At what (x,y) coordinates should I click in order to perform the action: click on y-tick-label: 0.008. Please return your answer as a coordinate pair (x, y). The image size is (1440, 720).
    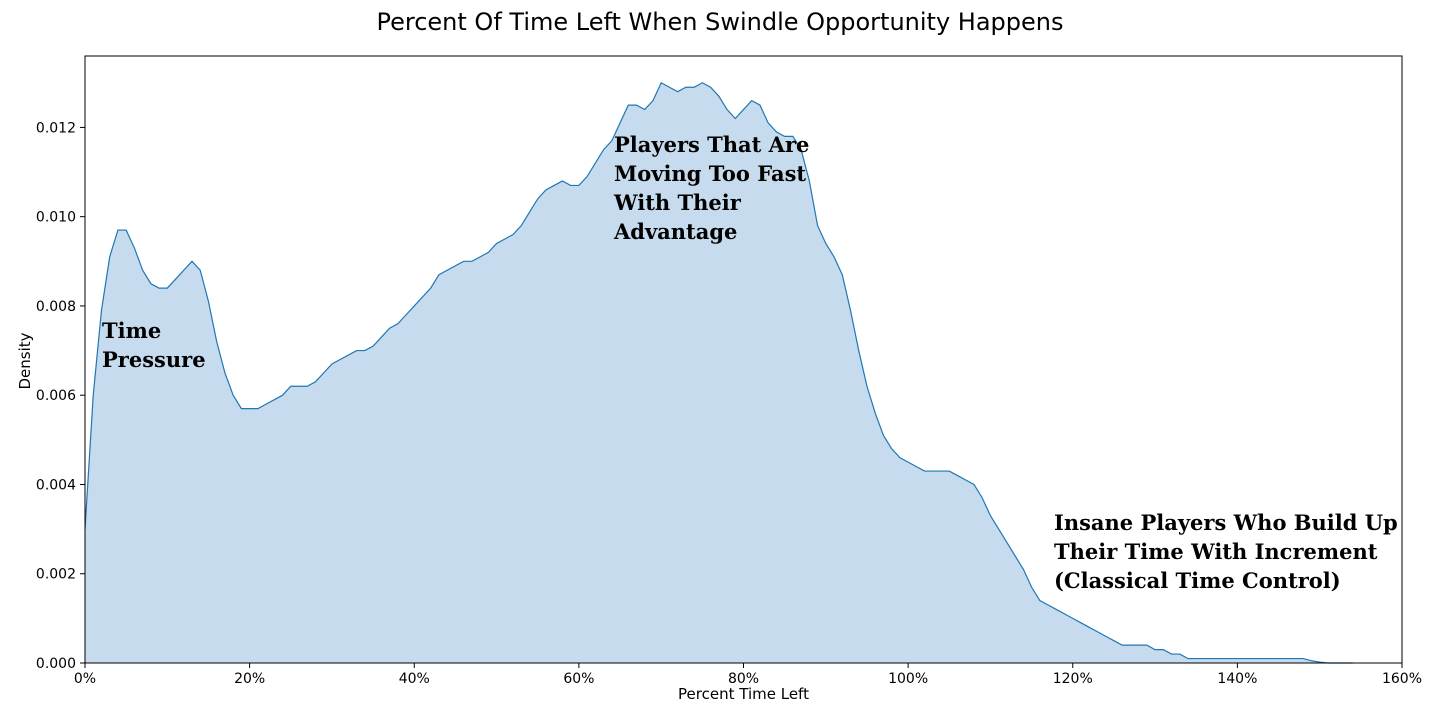
    Looking at the image, I should click on (56, 307).